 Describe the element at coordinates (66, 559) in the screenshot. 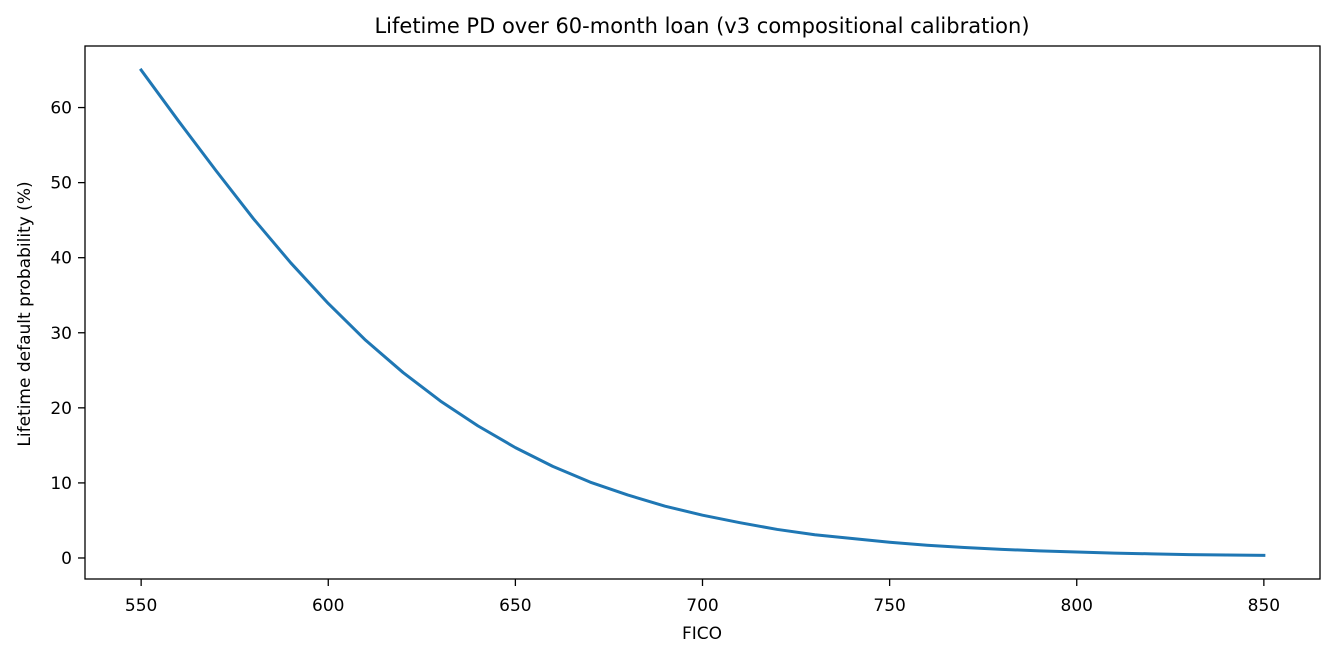

I see `y-tick-label: 0` at that location.